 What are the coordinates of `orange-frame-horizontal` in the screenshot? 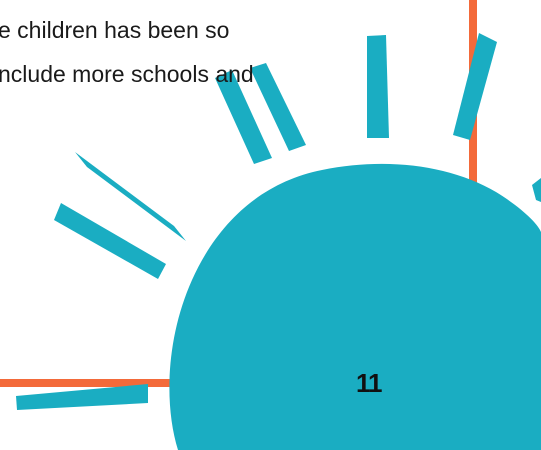 It's located at (87, 383).